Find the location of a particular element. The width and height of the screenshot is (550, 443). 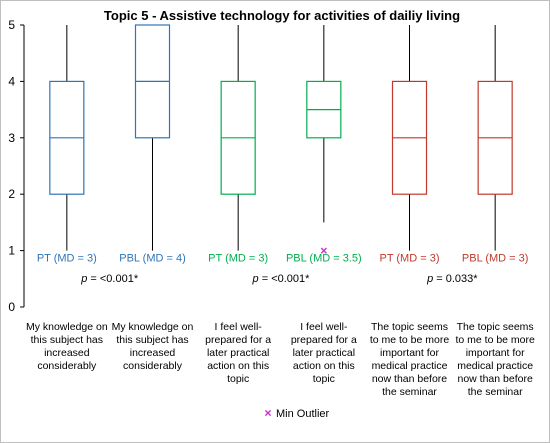

y-tick-label: 5 is located at coordinates (11, 25).